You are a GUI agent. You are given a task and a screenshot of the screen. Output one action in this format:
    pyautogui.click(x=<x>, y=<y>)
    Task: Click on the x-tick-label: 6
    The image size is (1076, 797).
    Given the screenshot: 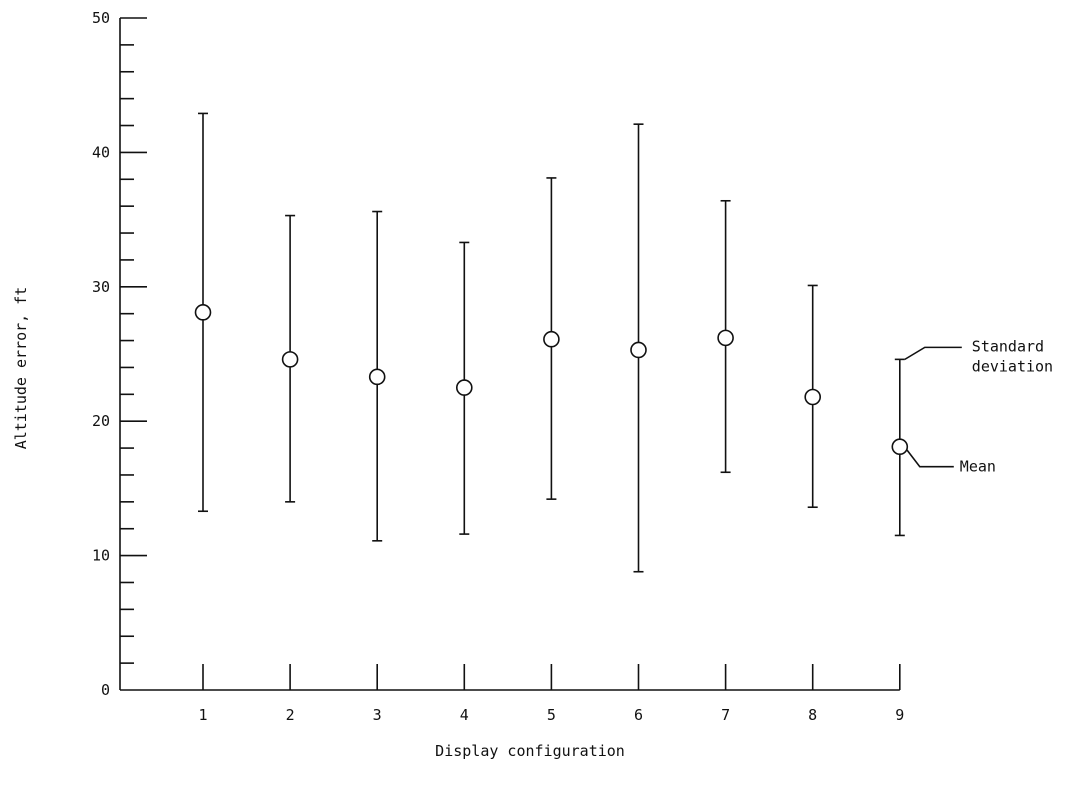 What is the action you would take?
    pyautogui.click(x=638, y=715)
    